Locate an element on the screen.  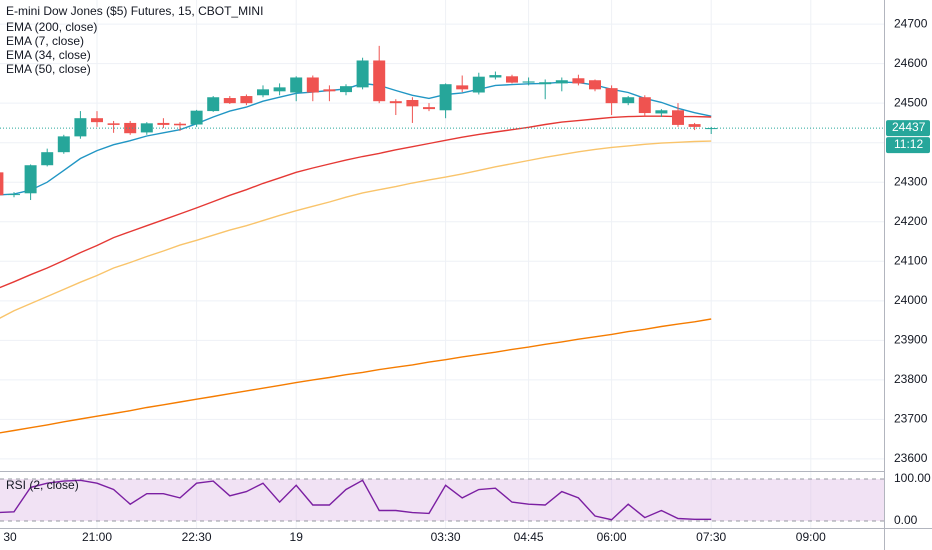
x-tick-label: 30 is located at coordinates (10, 537).